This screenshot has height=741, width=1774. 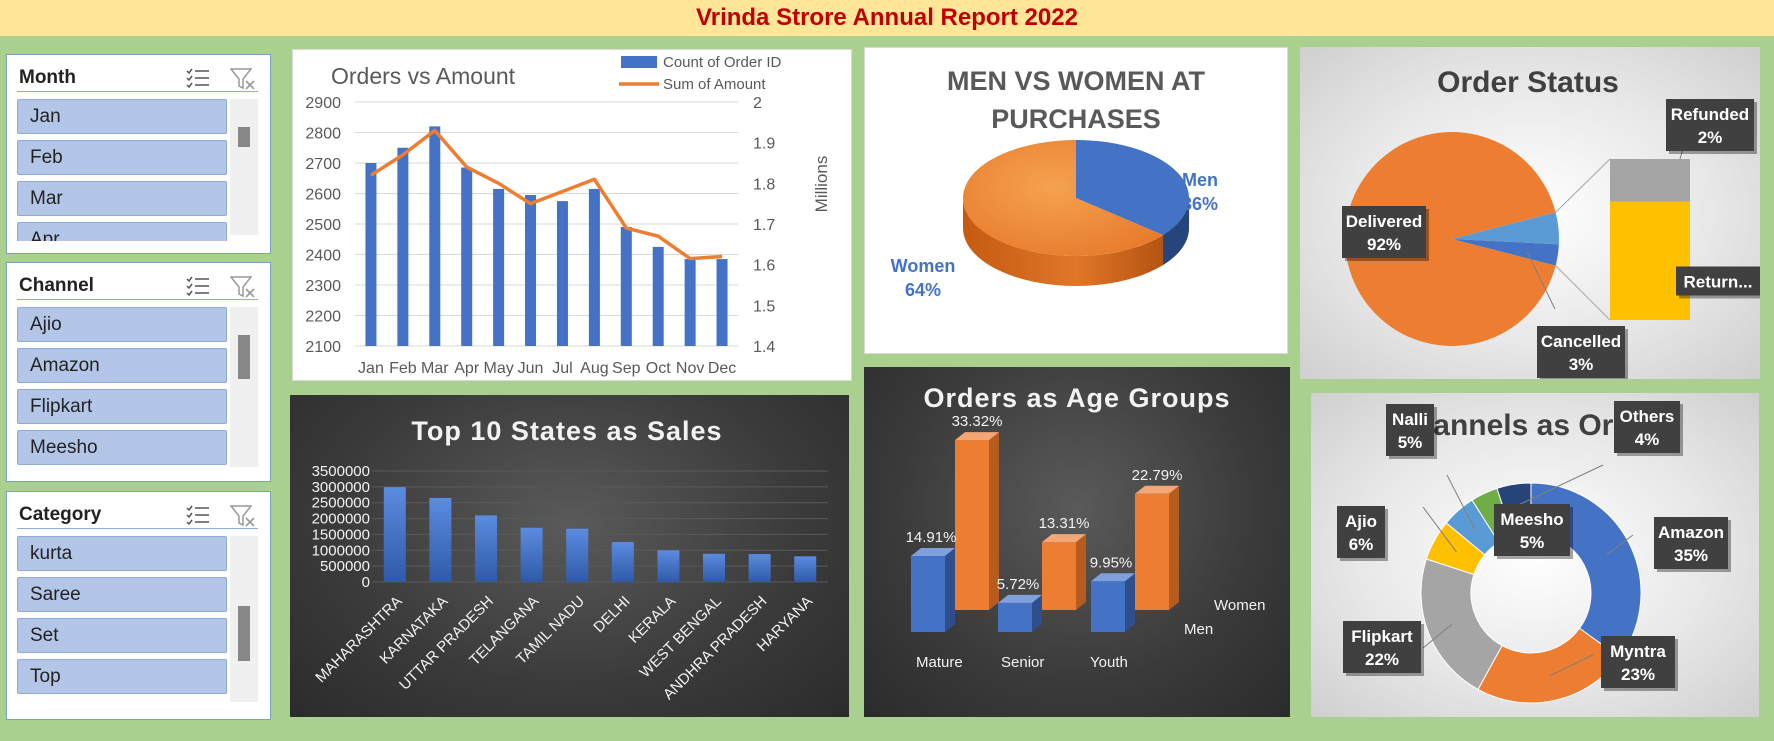 I want to click on pie-side-men, so click(x=1176, y=231).